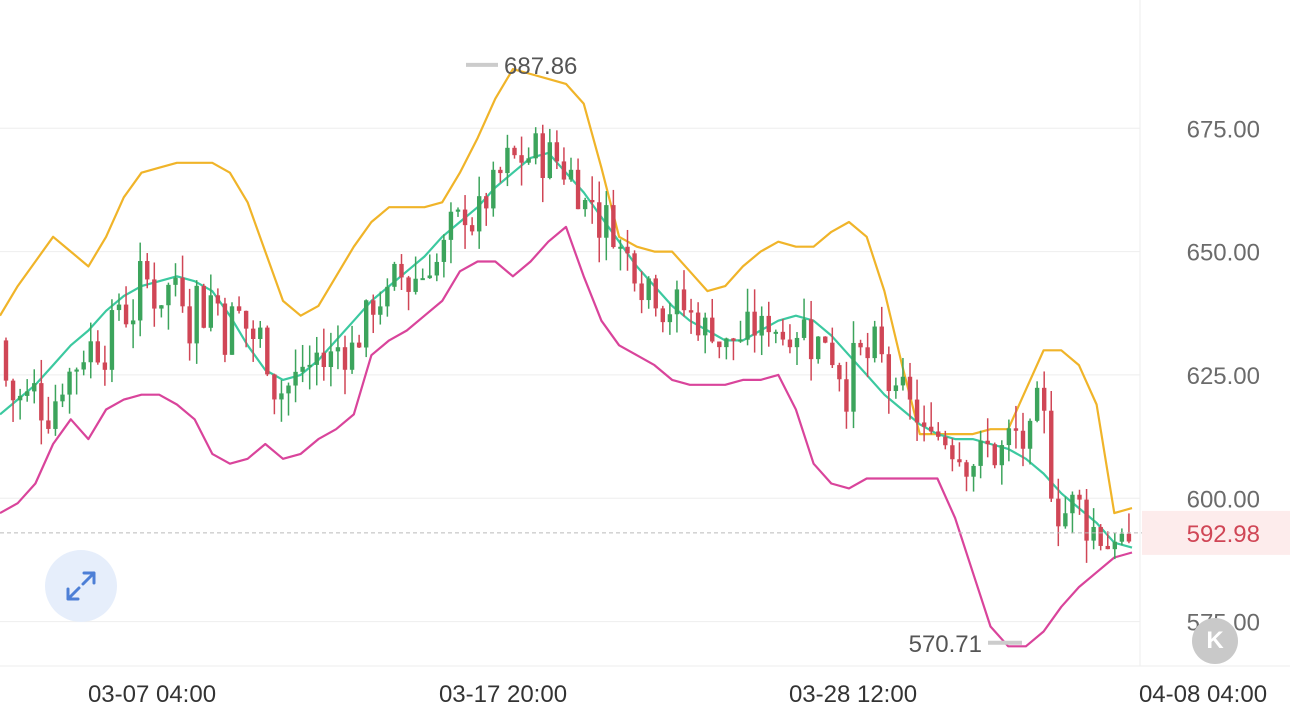 The height and width of the screenshot is (716, 1290). What do you see at coordinates (1223, 129) in the screenshot?
I see `price-tick-label: 675.00` at bounding box center [1223, 129].